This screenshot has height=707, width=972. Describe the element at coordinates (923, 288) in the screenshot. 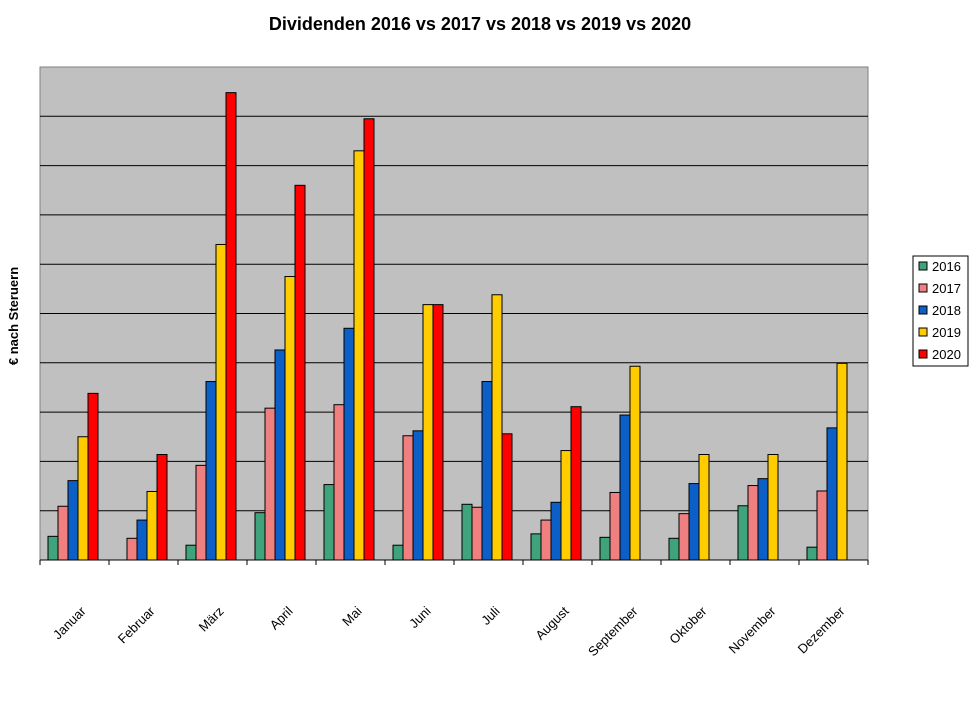

I see `legend-swatch-2017` at that location.